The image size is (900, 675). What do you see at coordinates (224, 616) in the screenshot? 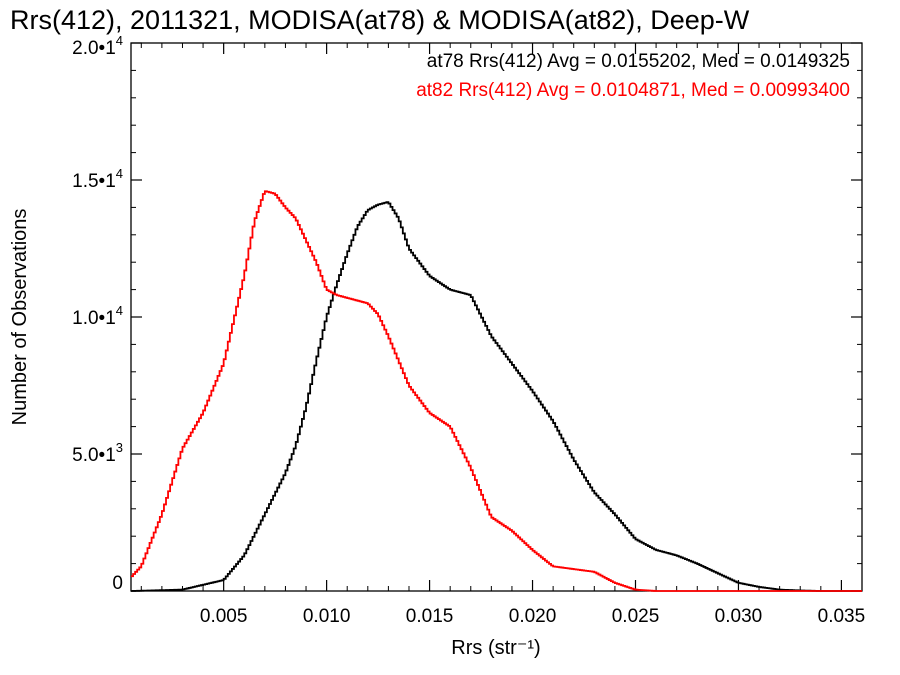
I see `x-tick-label: 0.005` at bounding box center [224, 616].